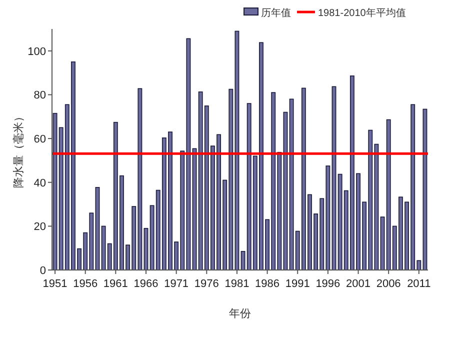  What do you see at coordinates (276, 13) in the screenshot?
I see `legend-label: 历年值` at bounding box center [276, 13].